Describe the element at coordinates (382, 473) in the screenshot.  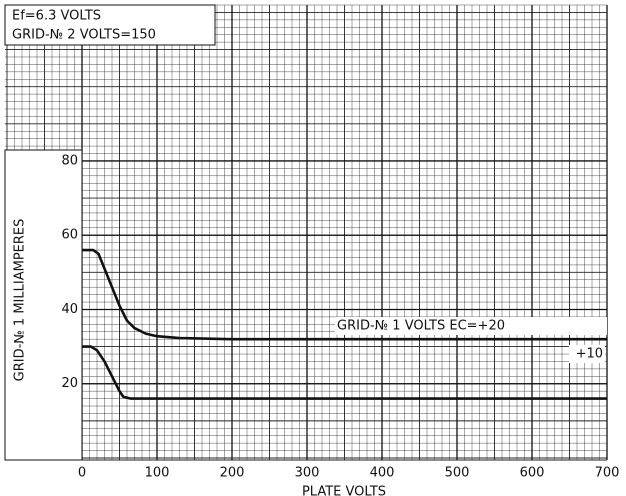
I see `x-tick-label: 400` at that location.